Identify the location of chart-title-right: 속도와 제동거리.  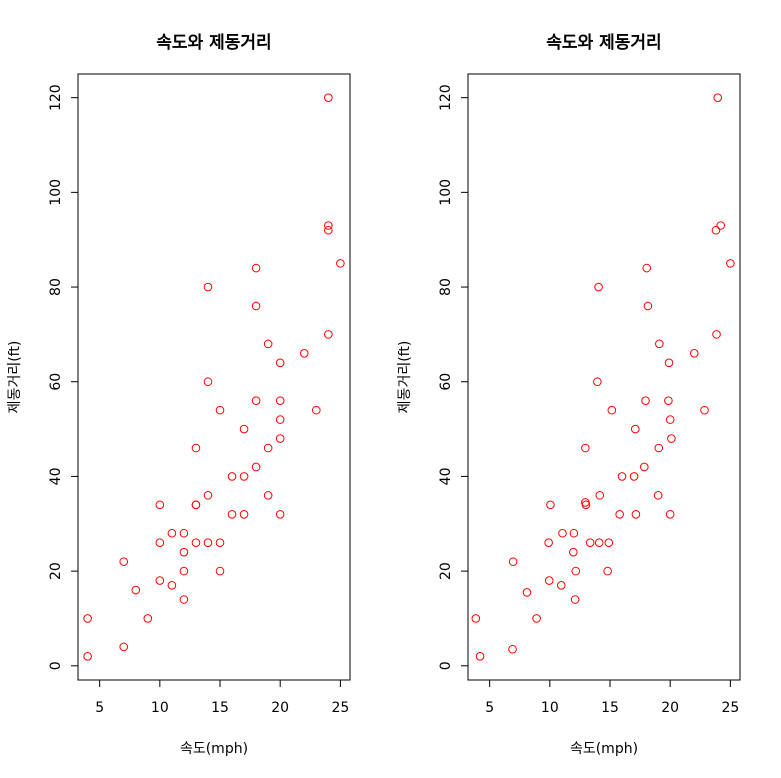
(603, 43).